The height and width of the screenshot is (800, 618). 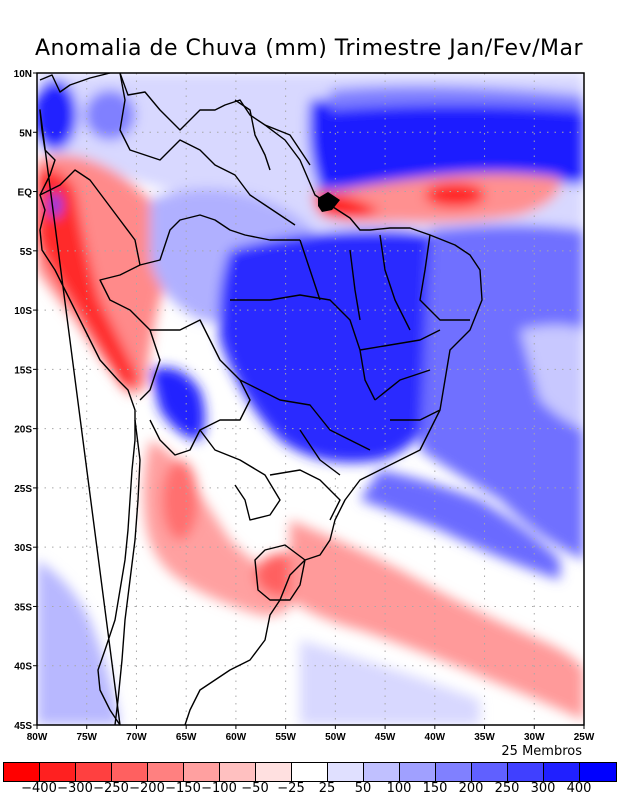 I want to click on border-paraguay, so click(x=240, y=475).